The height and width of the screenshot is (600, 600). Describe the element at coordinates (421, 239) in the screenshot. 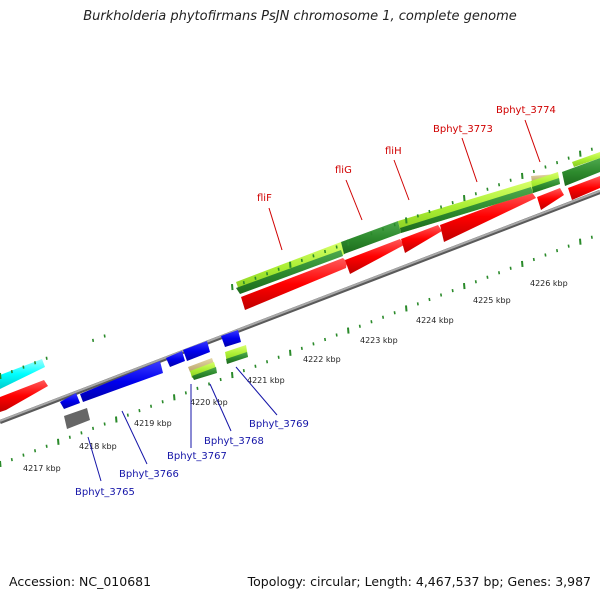

I see `forward-gene-arrow-flih` at that location.